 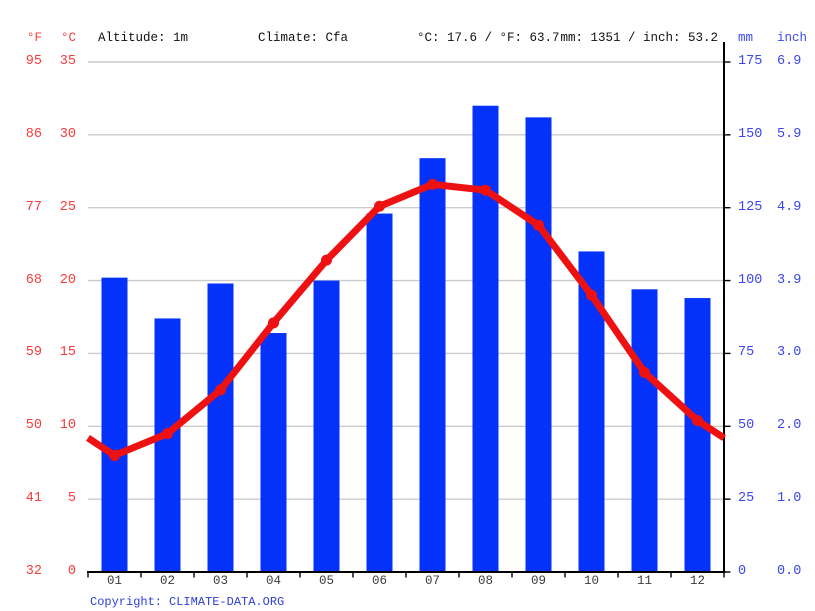 I want to click on tick-c-30: 30, so click(x=67, y=134).